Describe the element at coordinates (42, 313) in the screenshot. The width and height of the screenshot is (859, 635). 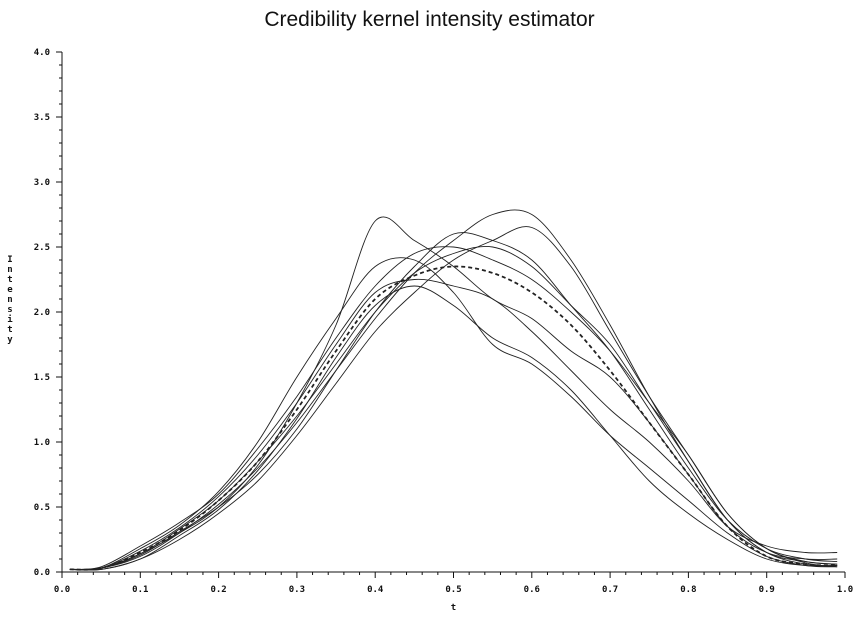
I see `y-tick-label: 2.0` at that location.